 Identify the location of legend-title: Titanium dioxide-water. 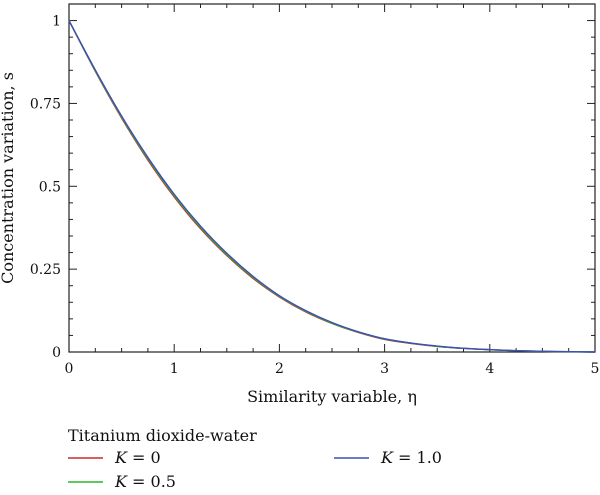
(162, 435).